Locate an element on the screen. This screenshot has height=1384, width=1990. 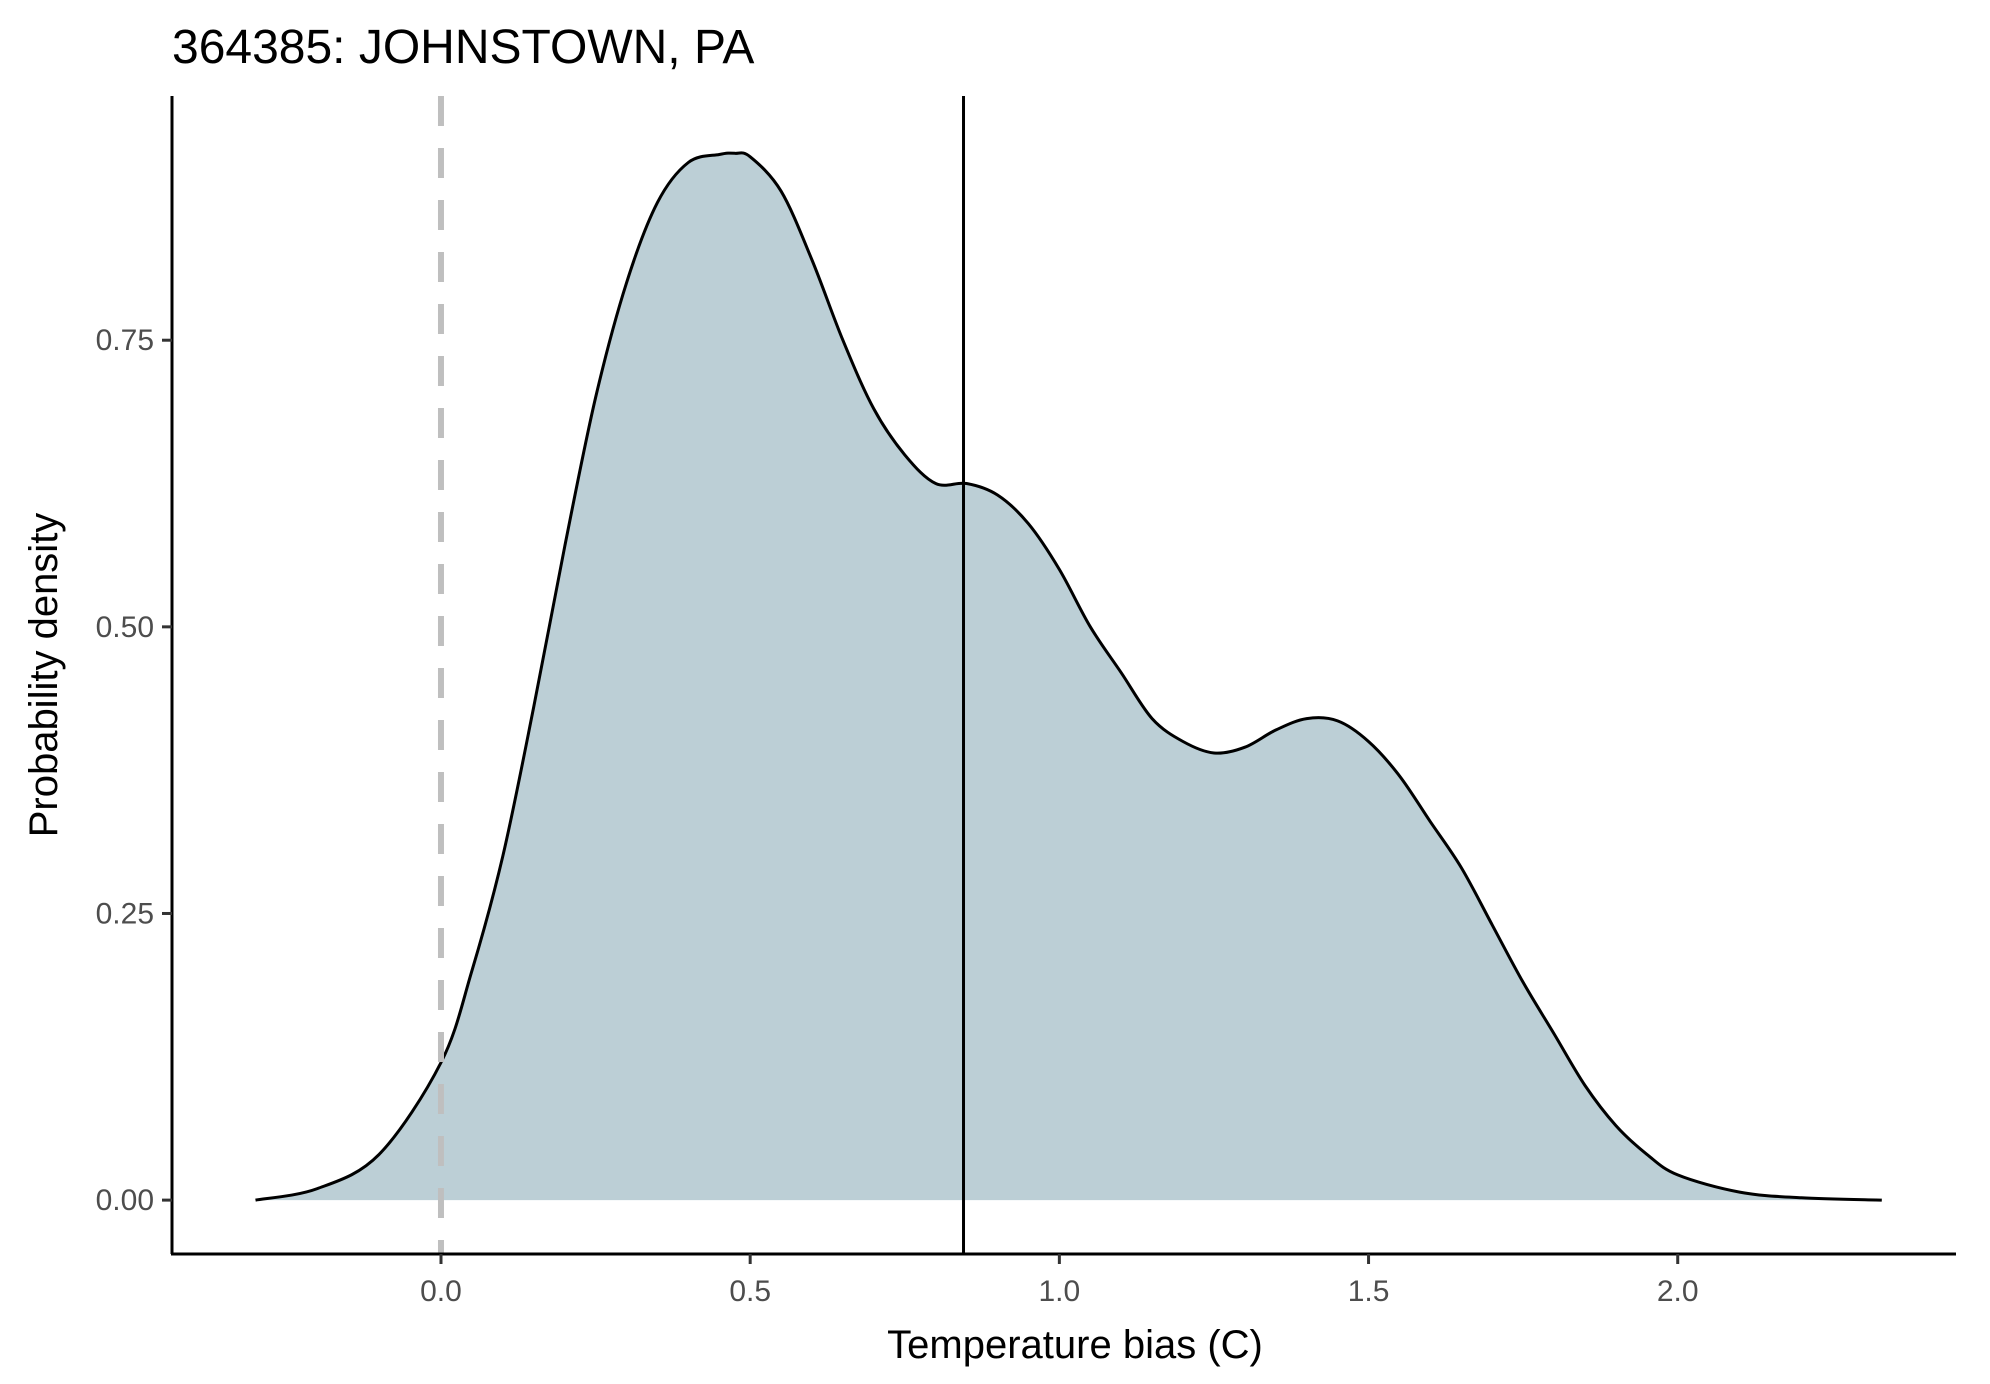
x-axis-ticks: 0.0 0.5 1.0 1.5 2.0 is located at coordinates (1059, 1281).